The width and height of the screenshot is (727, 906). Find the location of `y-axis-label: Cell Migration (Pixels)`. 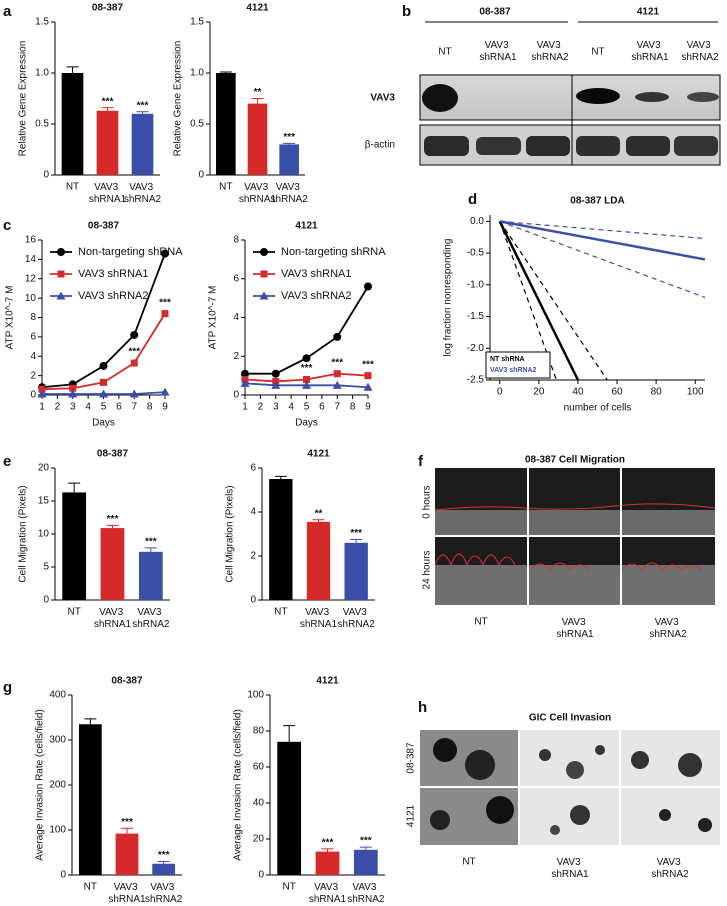

y-axis-label: Cell Migration (Pixels) is located at coordinates (23, 533).